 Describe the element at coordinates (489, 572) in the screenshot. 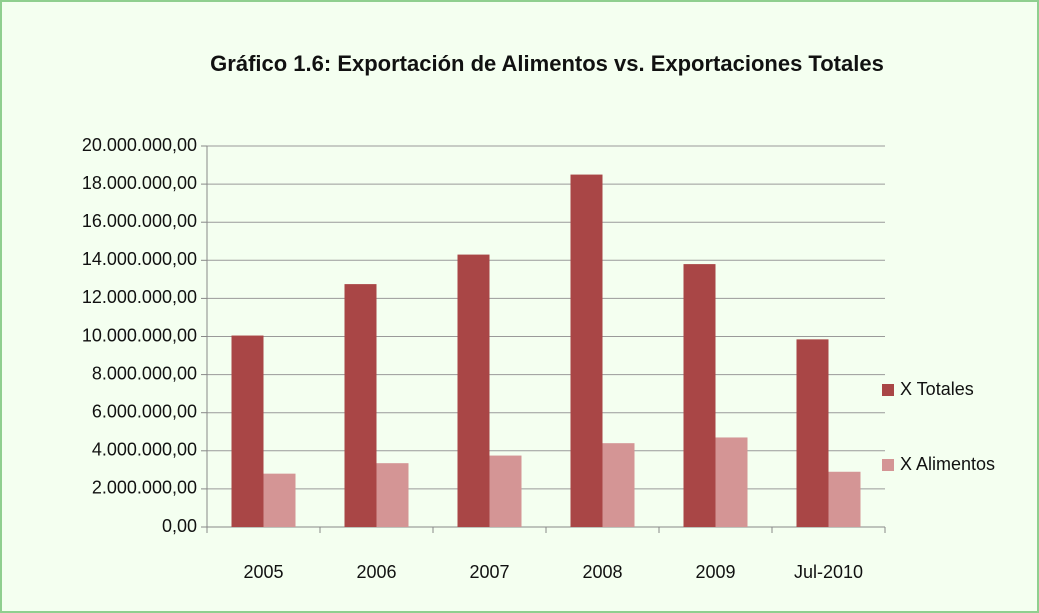

I see `x-tick-label: 2007` at that location.